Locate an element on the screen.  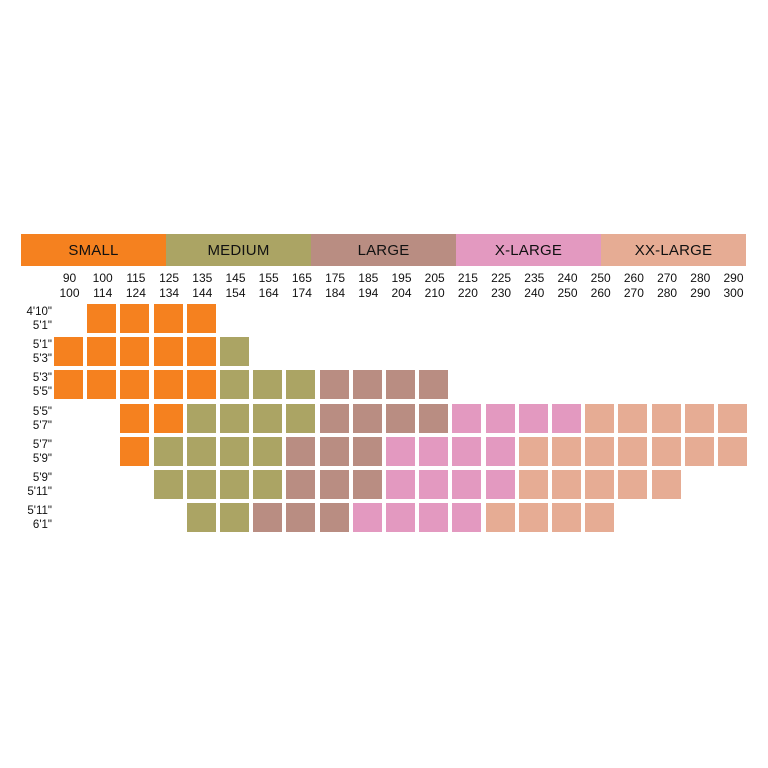
weight-column-label: 195 204 is located at coordinates (401, 286).